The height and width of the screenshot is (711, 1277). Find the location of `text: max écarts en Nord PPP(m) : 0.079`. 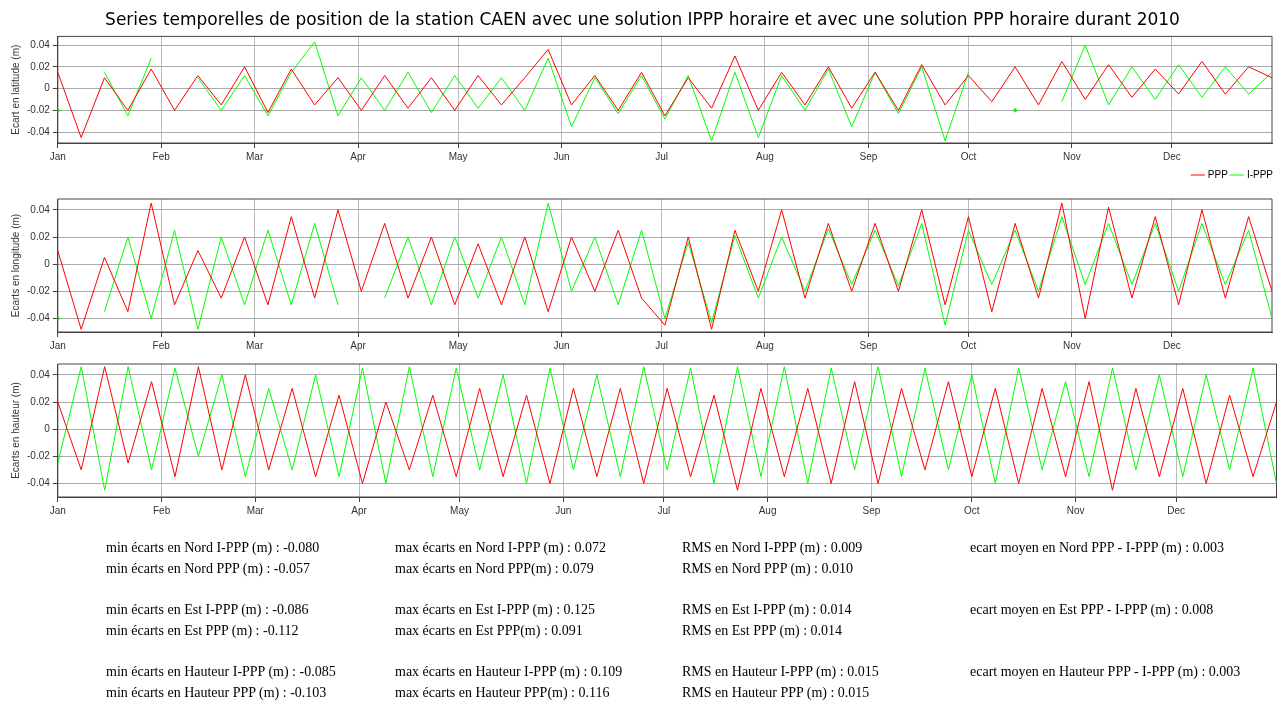

text: max écarts en Nord PPP(m) : 0.079 is located at coordinates (494, 569).